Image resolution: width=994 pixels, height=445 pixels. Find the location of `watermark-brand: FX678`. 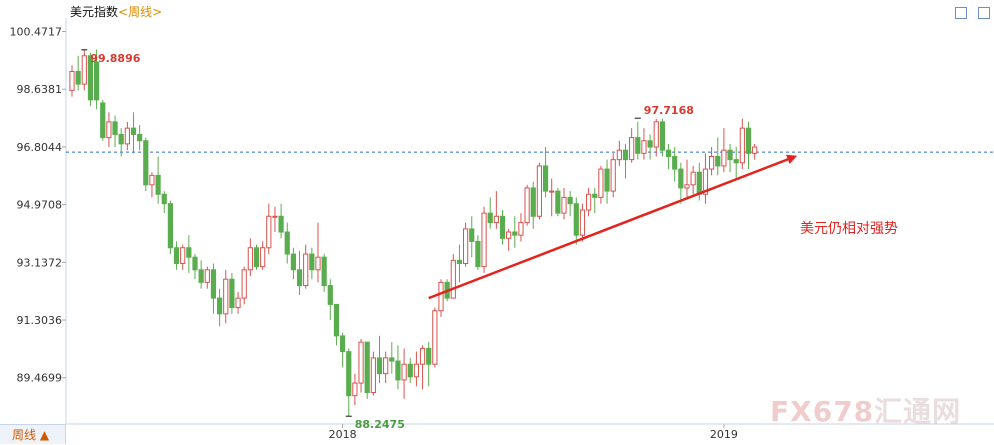

watermark-brand: FX678 is located at coordinates (822, 411).